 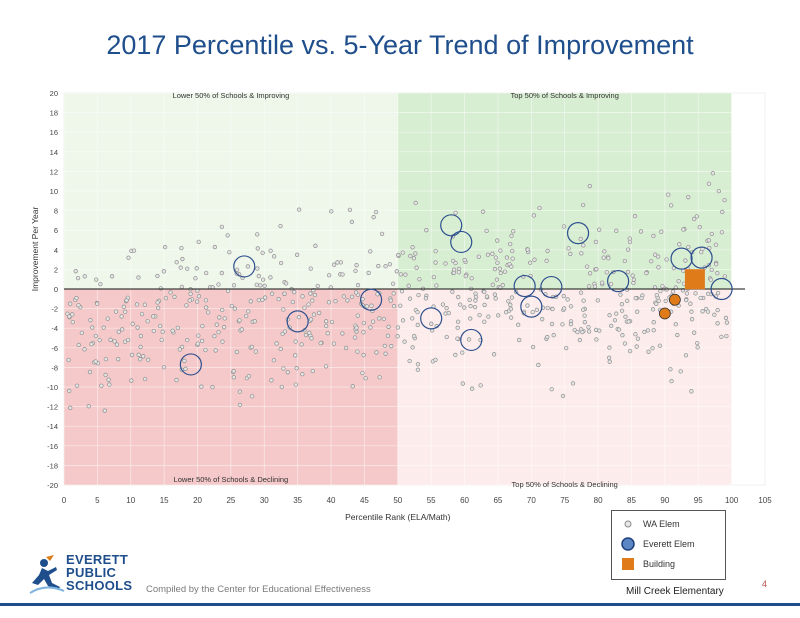 What do you see at coordinates (197, 500) in the screenshot?
I see `x-tick-label: 20` at bounding box center [197, 500].